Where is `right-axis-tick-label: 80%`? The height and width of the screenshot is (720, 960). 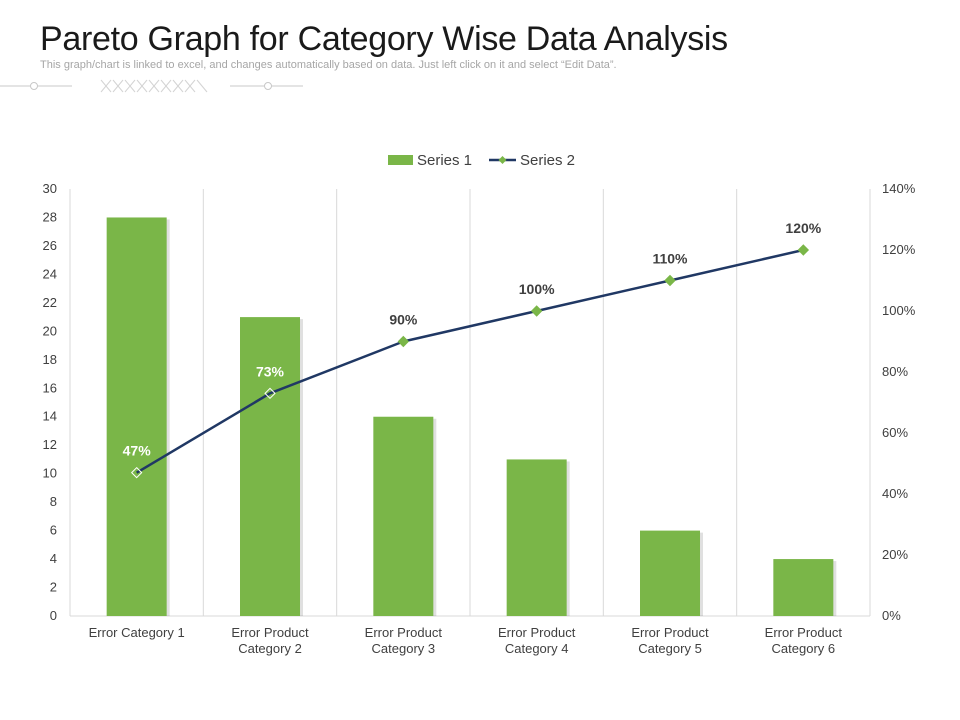 right-axis-tick-label: 80% is located at coordinates (895, 371).